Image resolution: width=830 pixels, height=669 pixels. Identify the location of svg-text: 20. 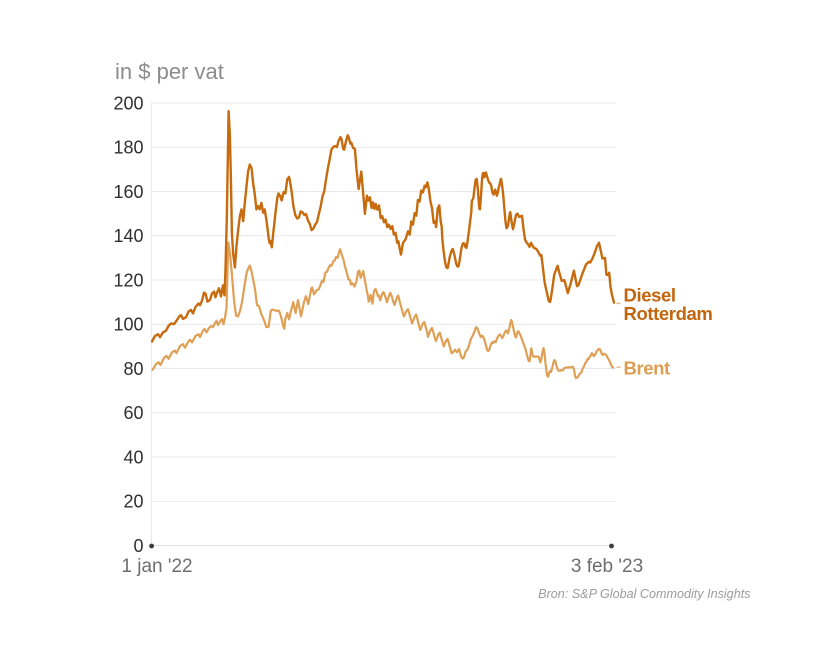
(133, 502).